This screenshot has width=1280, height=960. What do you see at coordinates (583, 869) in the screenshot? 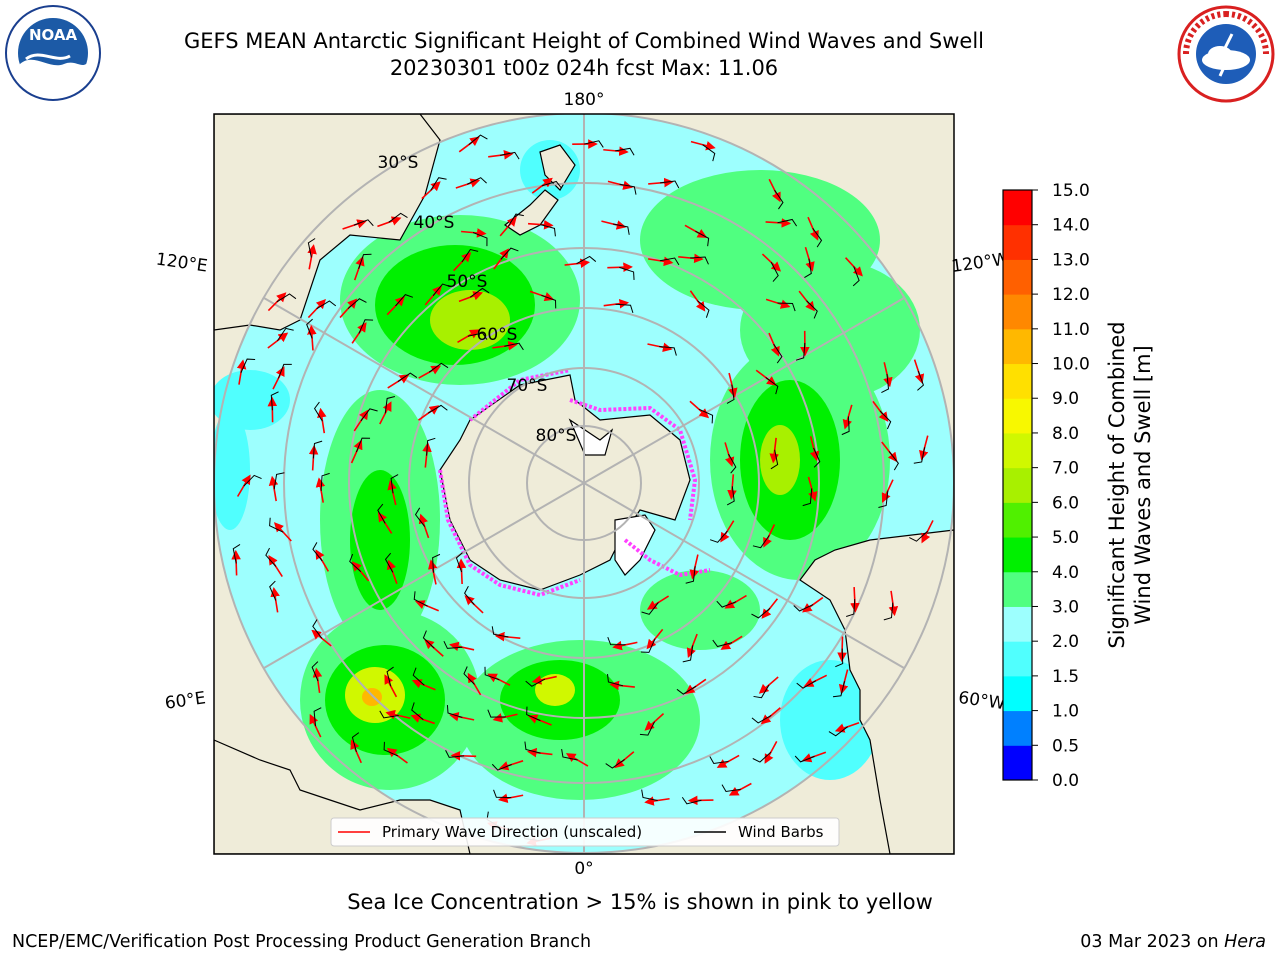
I see `lon-label-0: 0°` at bounding box center [583, 869].